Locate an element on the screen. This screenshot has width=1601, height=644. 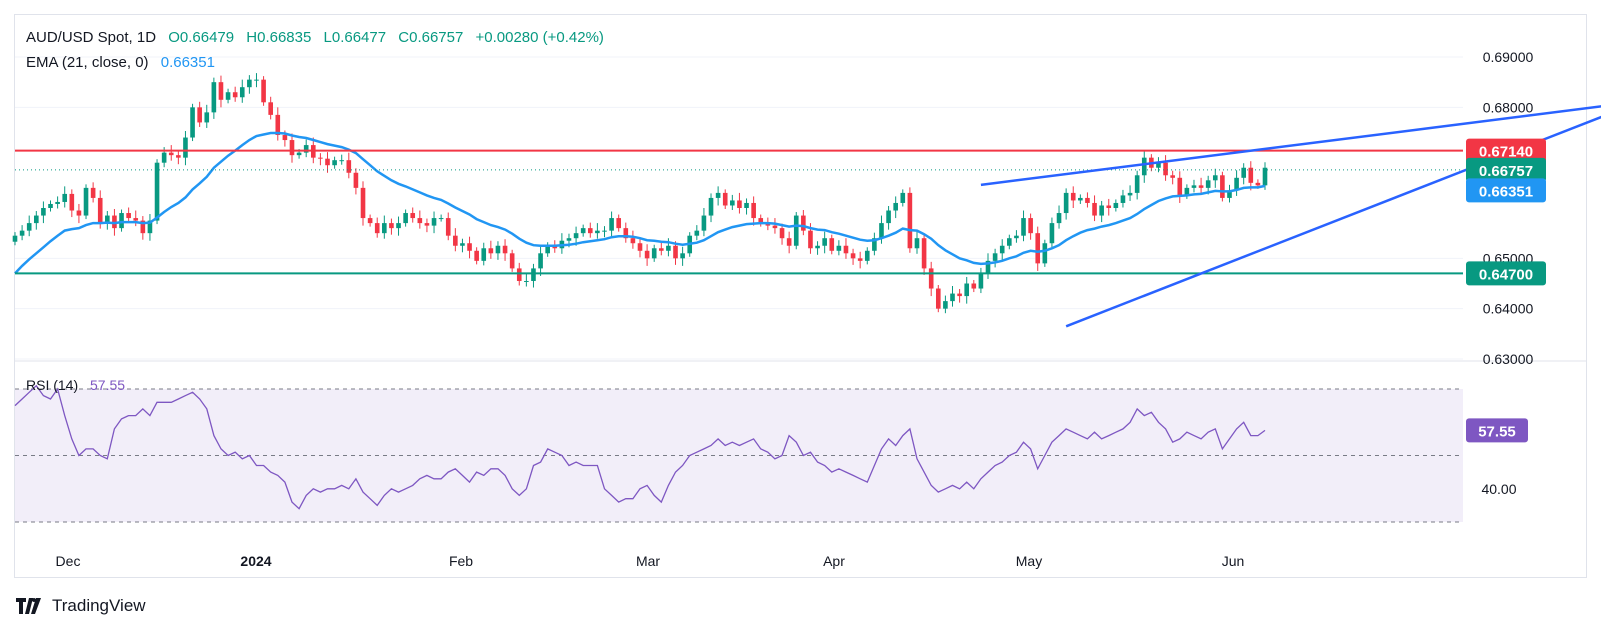
price-labels: 0.67140 0.66757 0.66351 0.64700 57.55 is located at coordinates (1506, 290).